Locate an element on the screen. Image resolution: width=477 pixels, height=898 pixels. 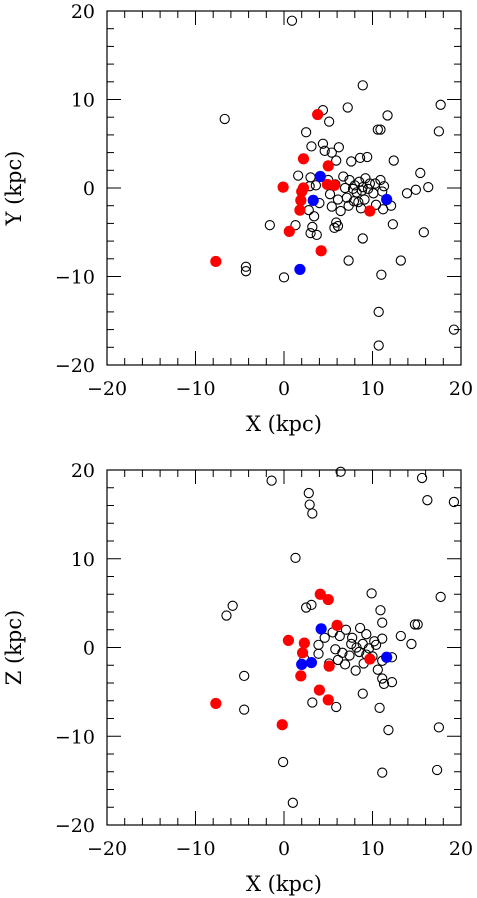
x-tick-label: −10 is located at coordinates (195, 389).